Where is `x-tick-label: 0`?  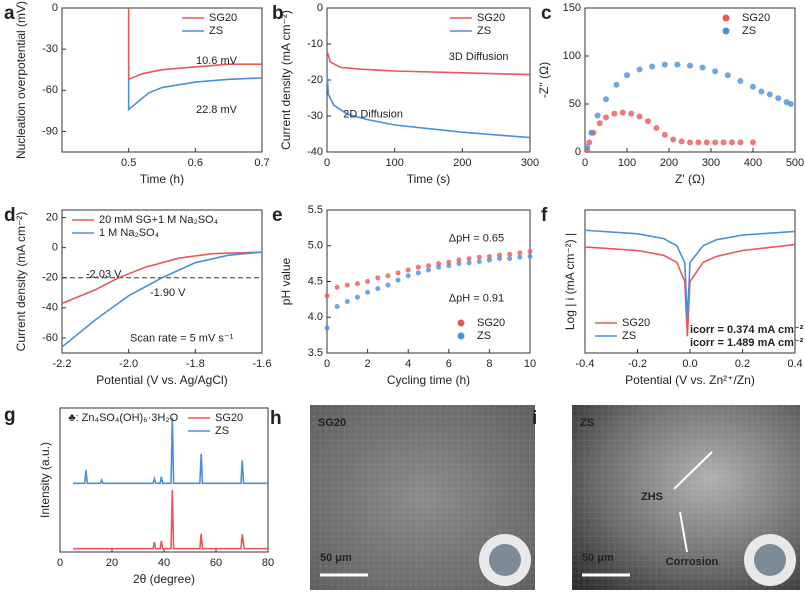 x-tick-label: 0 is located at coordinates (60, 563).